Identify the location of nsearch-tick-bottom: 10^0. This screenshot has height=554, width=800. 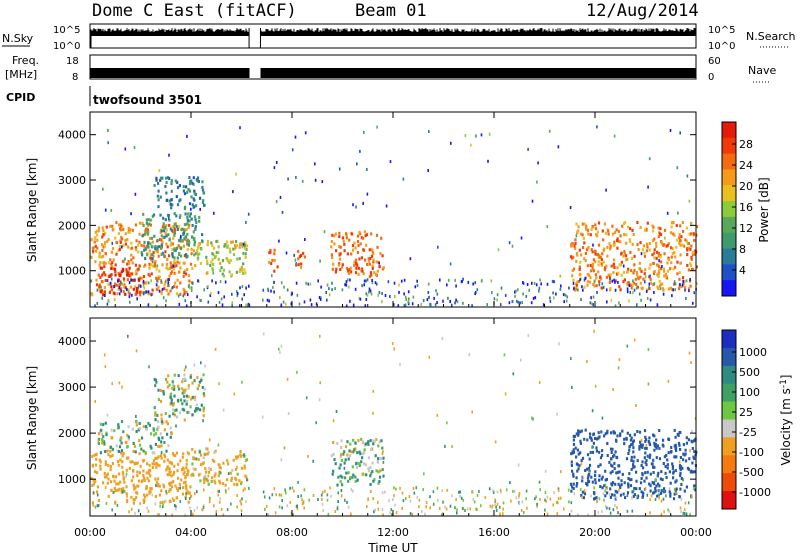
(721, 46).